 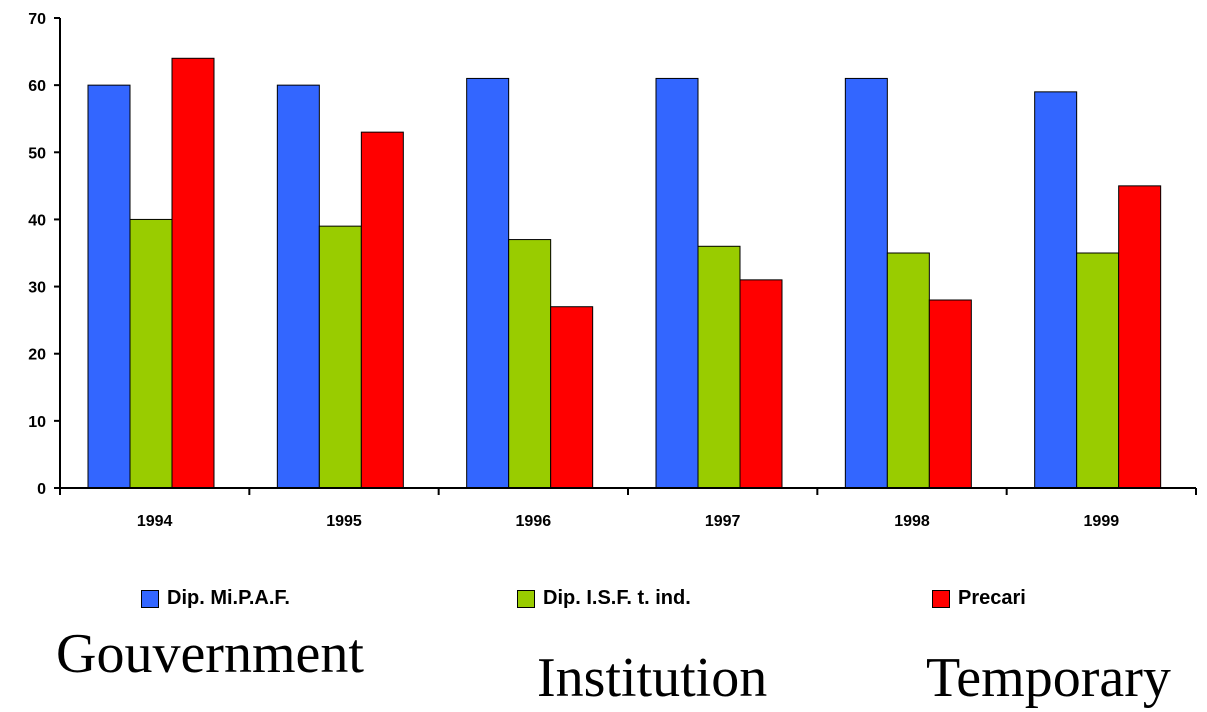 I want to click on legend-item-isf: Dip. I.S.F. t. ind., so click(x=604, y=598).